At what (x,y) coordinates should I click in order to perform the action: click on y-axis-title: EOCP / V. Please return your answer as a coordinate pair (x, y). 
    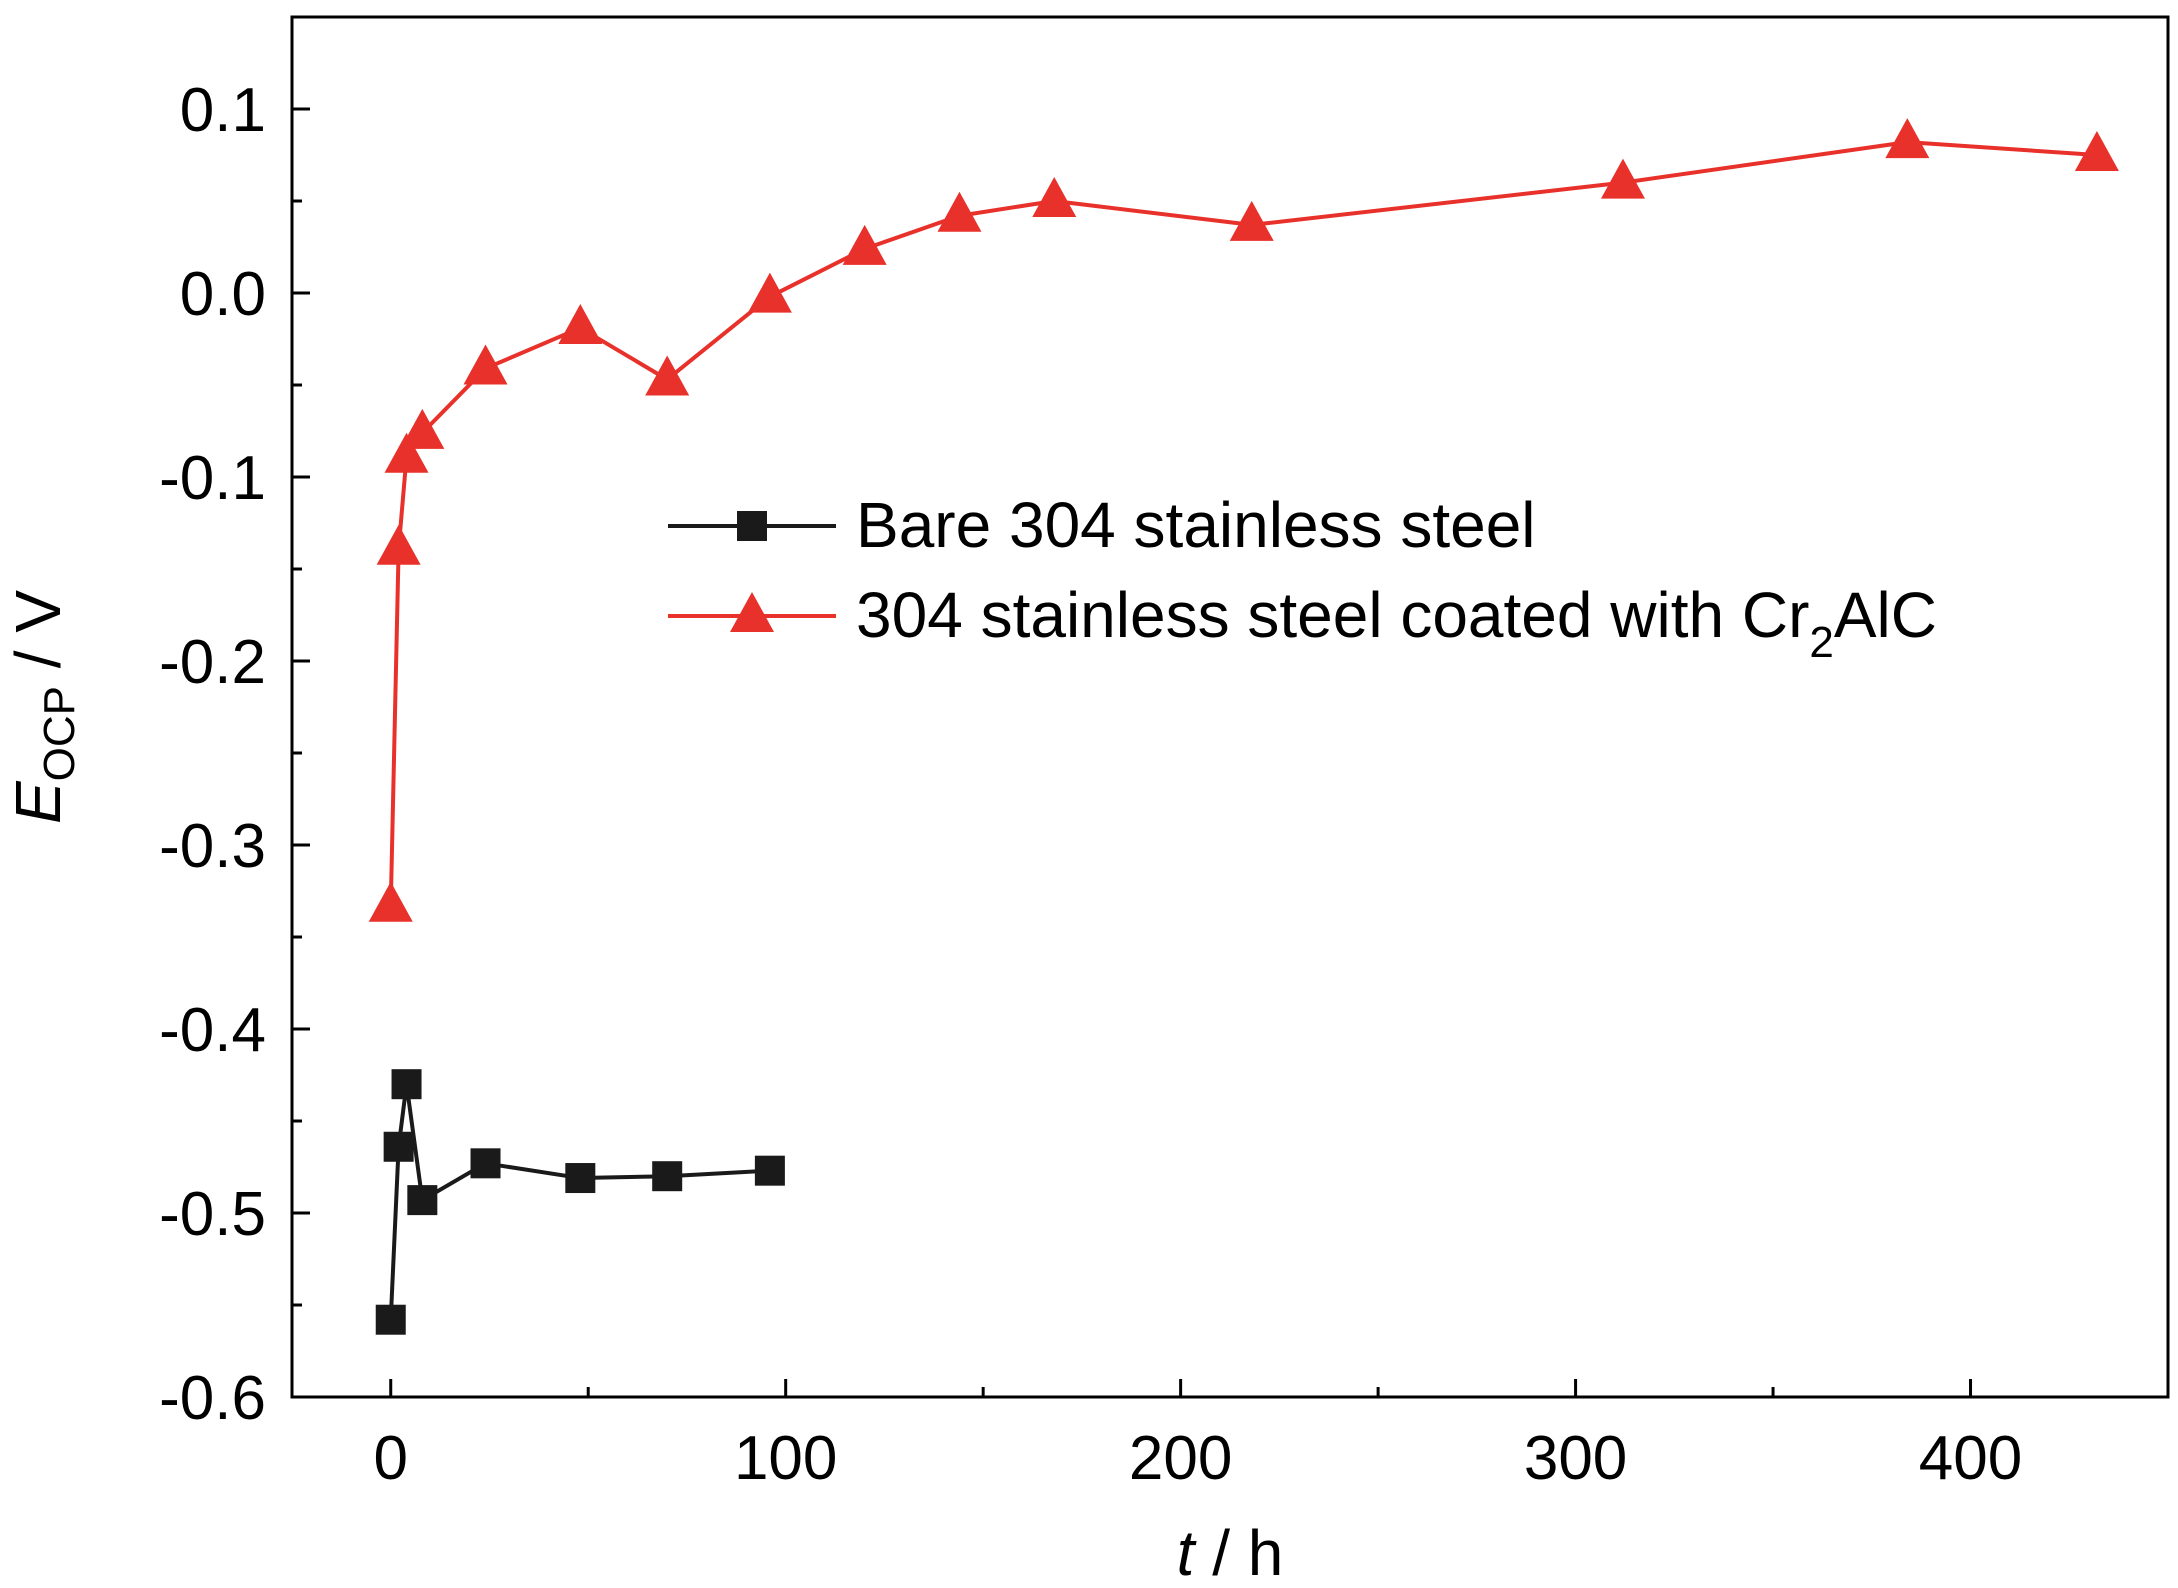
    Looking at the image, I should click on (43, 707).